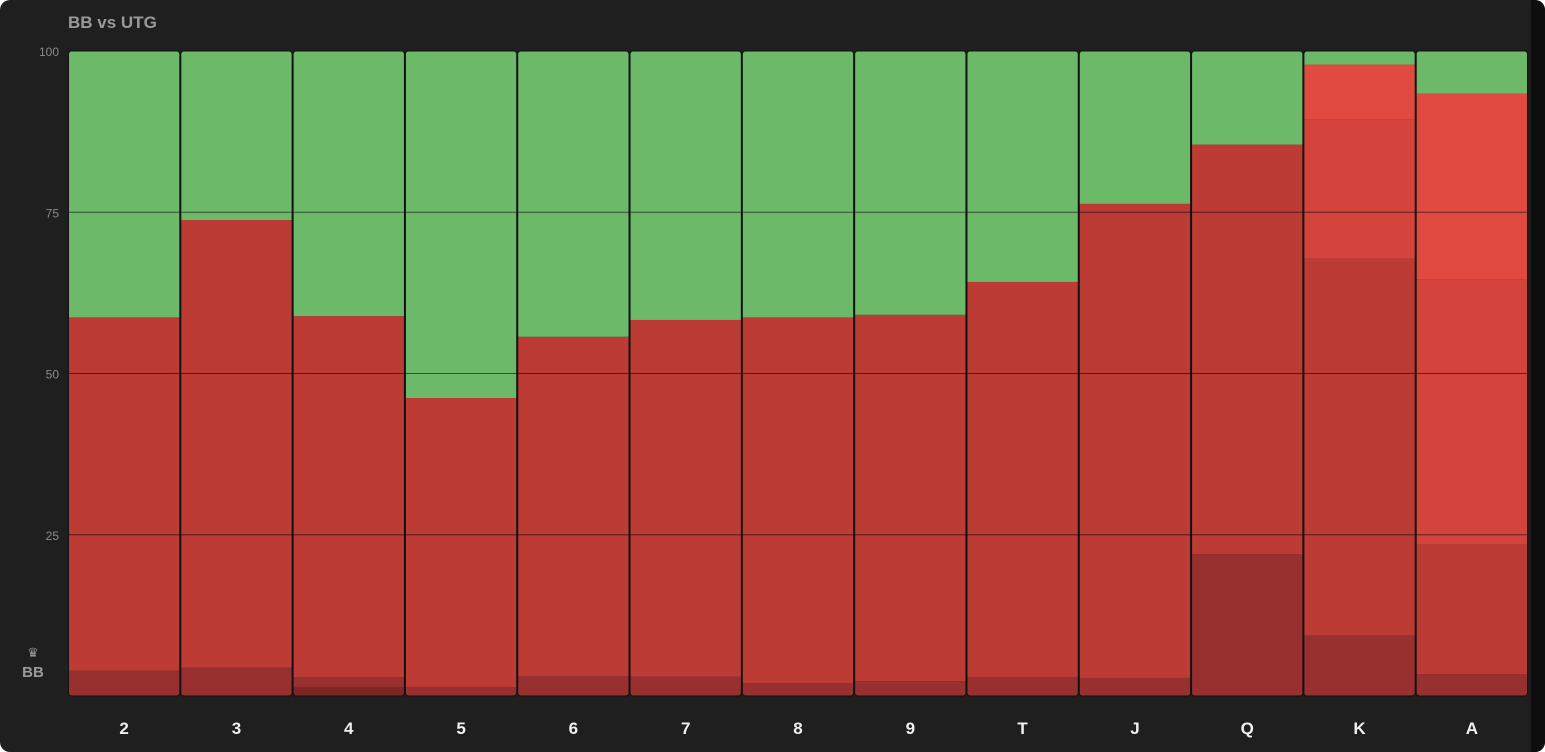 Image resolution: width=1545 pixels, height=752 pixels. Describe the element at coordinates (123, 728) in the screenshot. I see `x-tick-label-2: 2` at that location.